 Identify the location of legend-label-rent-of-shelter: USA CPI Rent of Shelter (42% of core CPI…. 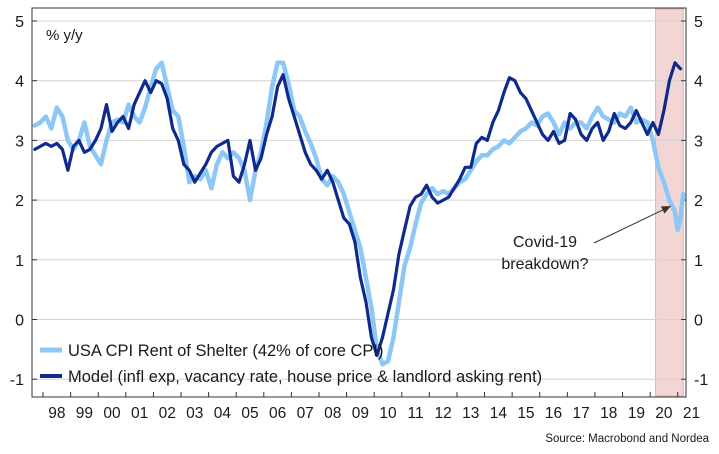
(225, 351).